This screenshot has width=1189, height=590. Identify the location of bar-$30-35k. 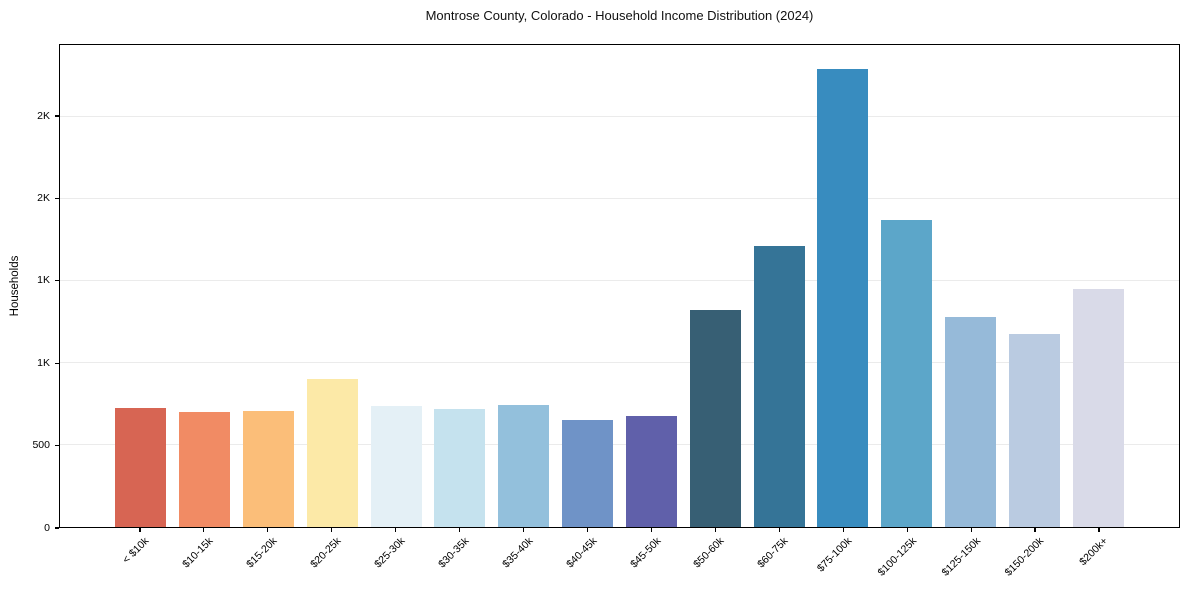
(460, 467).